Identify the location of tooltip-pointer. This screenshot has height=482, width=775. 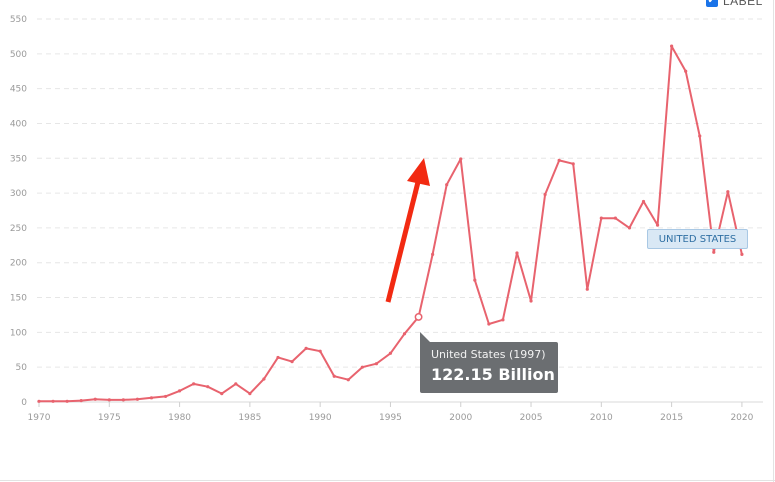
(426, 338).